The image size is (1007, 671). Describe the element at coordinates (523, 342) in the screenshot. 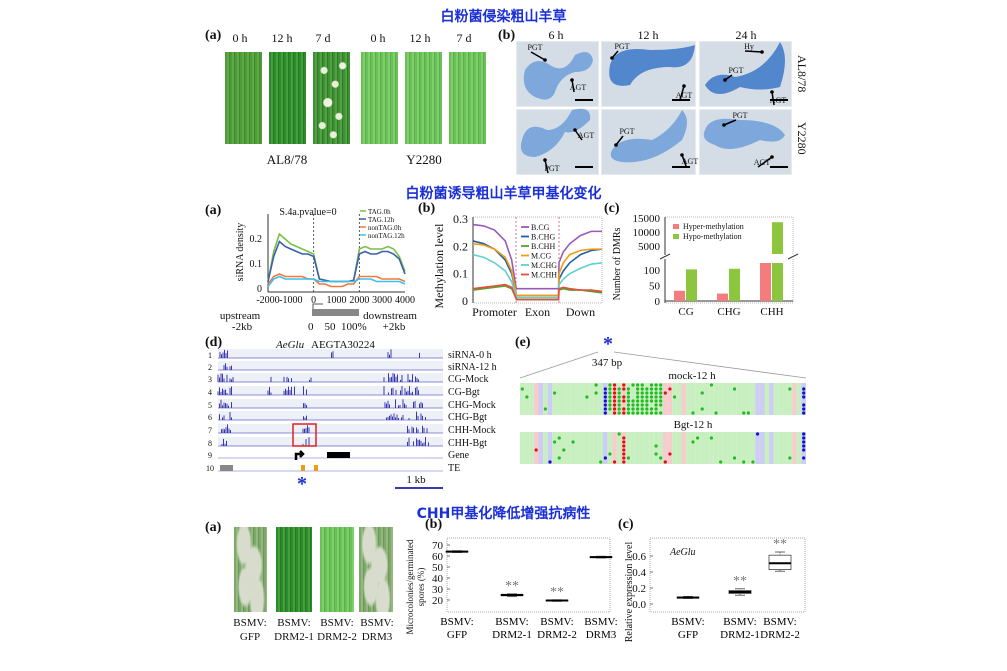

I see `panel-label-2e: (e)` at that location.